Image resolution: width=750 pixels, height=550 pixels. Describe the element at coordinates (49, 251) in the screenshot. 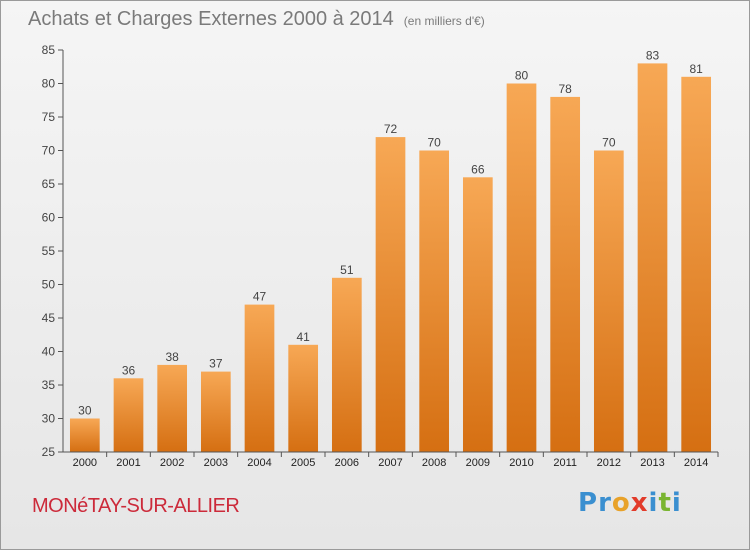

I see `y-tick-label: 55` at that location.